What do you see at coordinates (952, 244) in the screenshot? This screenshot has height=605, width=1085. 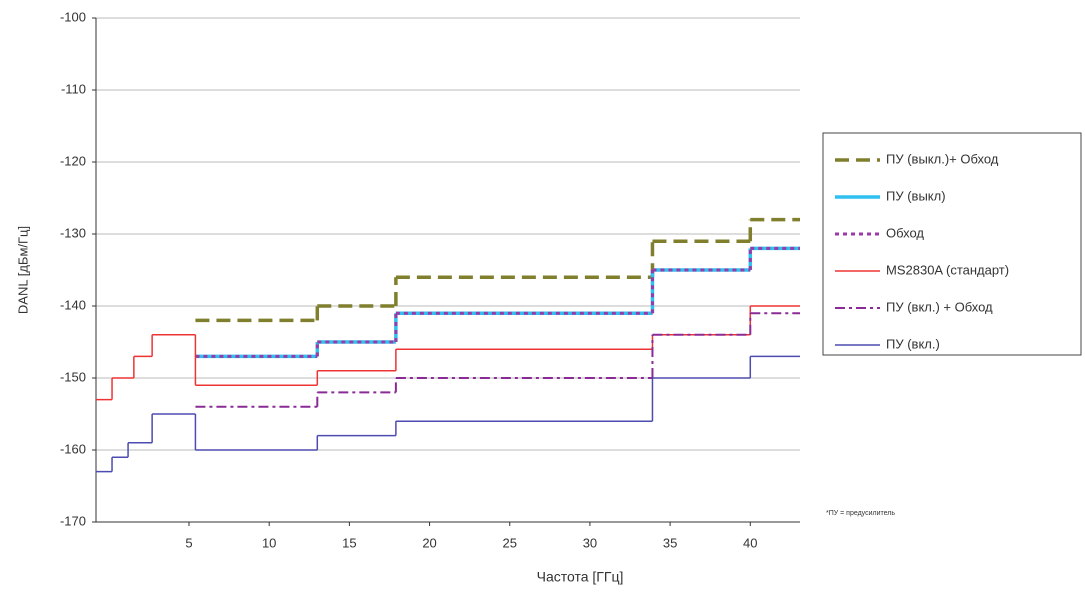 I see `legend-box` at bounding box center [952, 244].